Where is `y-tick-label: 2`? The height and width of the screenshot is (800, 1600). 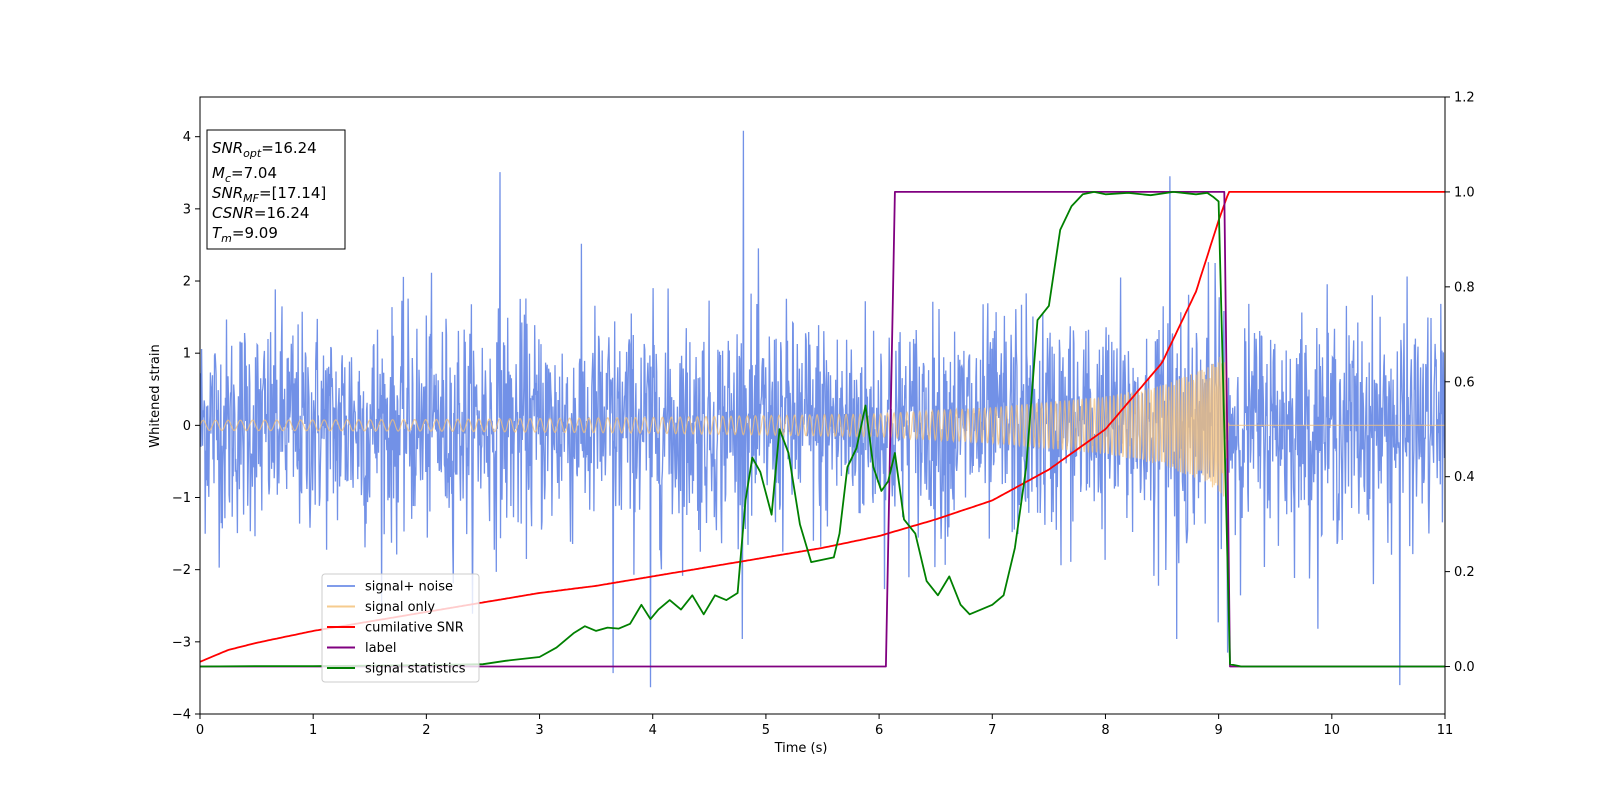
y-tick-label: 2 is located at coordinates (187, 282).